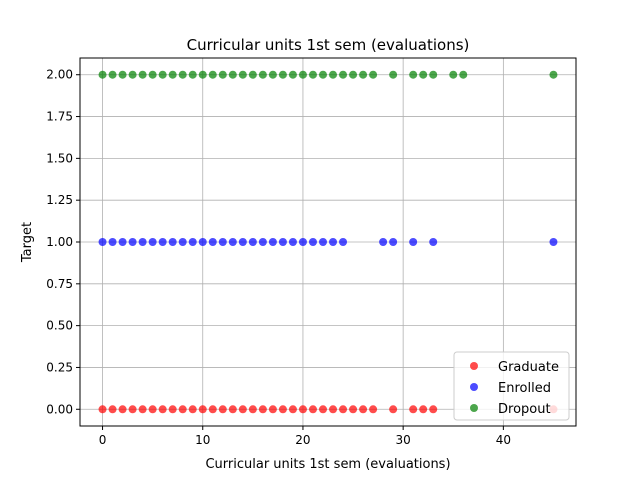  Describe the element at coordinates (403, 440) in the screenshot. I see `x-tick-label: 30` at that location.